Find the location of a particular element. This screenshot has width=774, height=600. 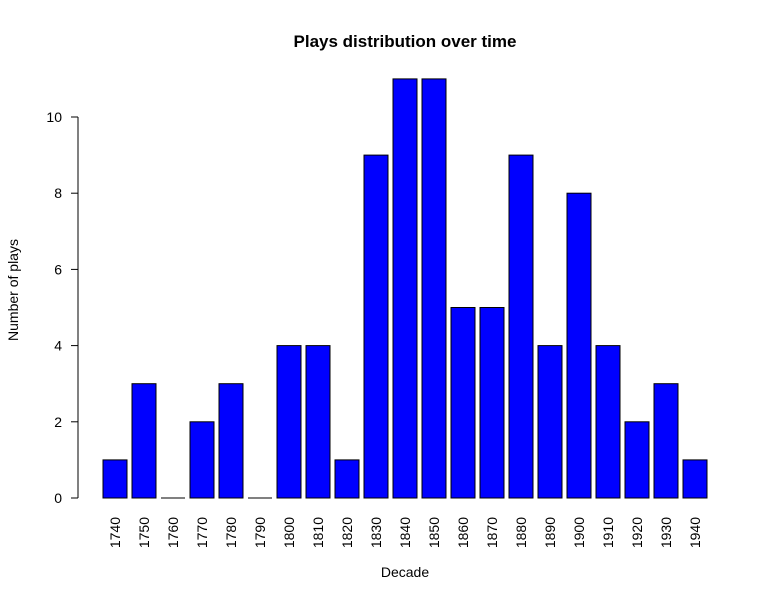

y-axis: 0 2 4 6 8 10 is located at coordinates (62, 307).